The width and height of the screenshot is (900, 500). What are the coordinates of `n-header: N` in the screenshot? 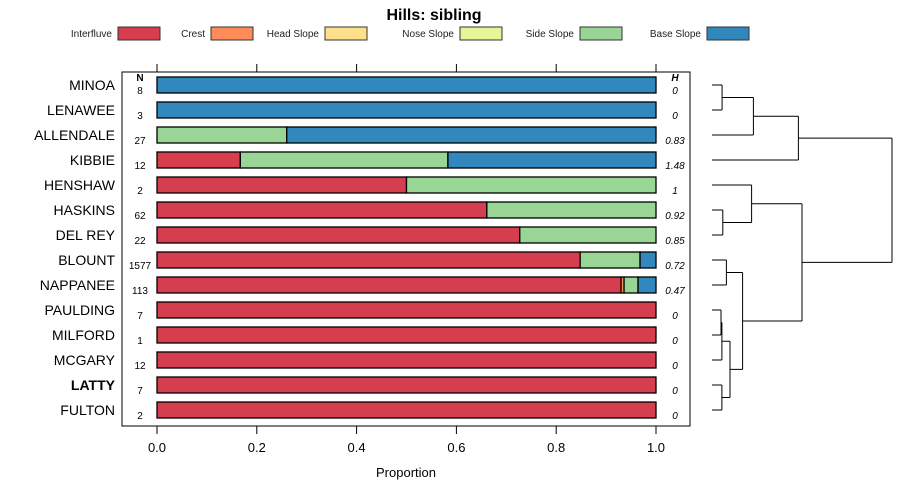 It's located at (139, 78).